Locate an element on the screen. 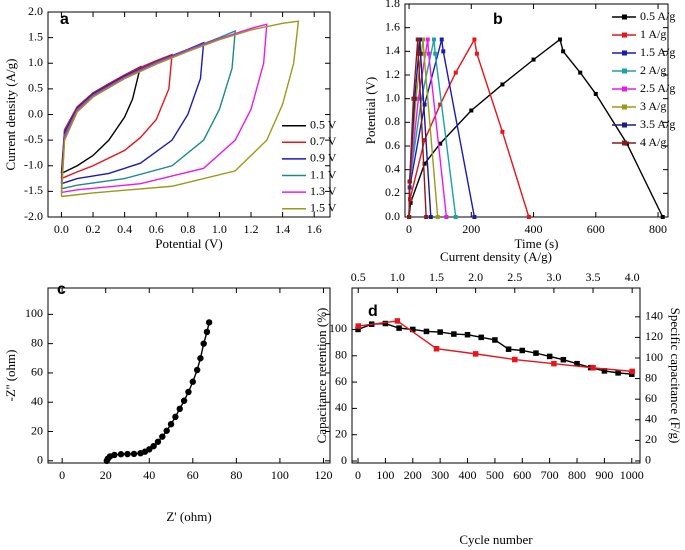  x-axis-title: Potential (V) is located at coordinates (189, 243).